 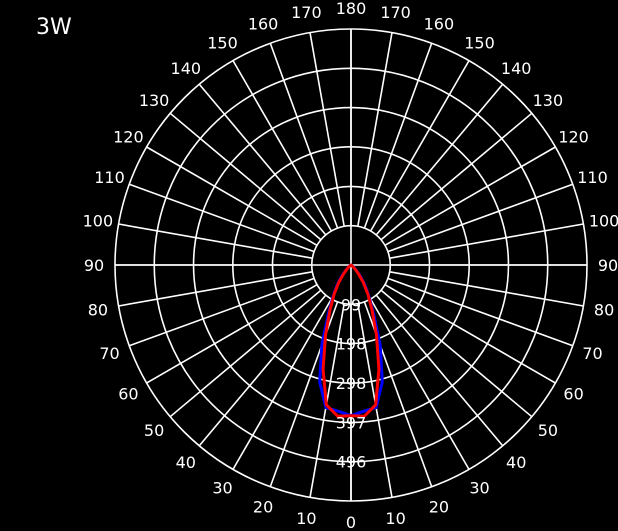 I want to click on angle-label: 180, so click(x=351, y=9).